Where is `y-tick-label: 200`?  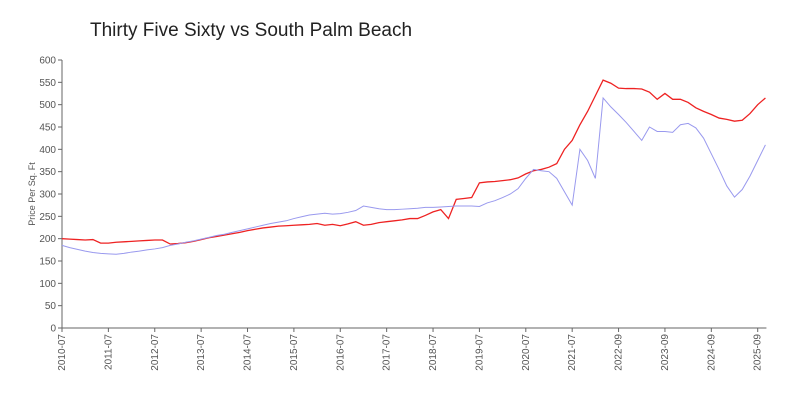 y-tick-label: 200 is located at coordinates (47, 239).